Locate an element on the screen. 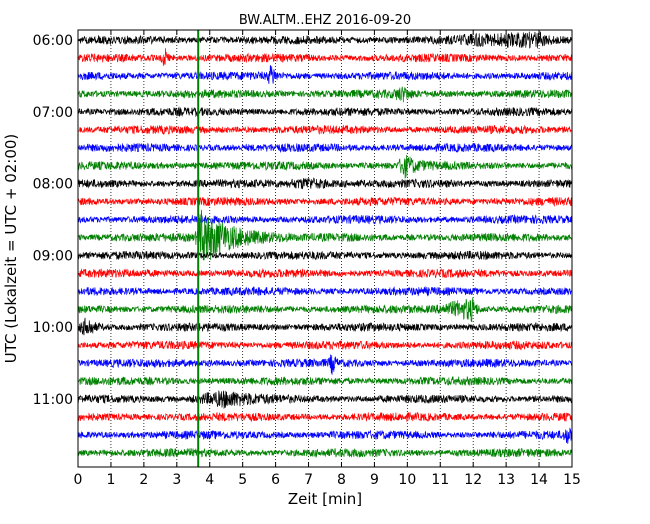 The width and height of the screenshot is (650, 524). x-tick-label: 5 is located at coordinates (242, 480).